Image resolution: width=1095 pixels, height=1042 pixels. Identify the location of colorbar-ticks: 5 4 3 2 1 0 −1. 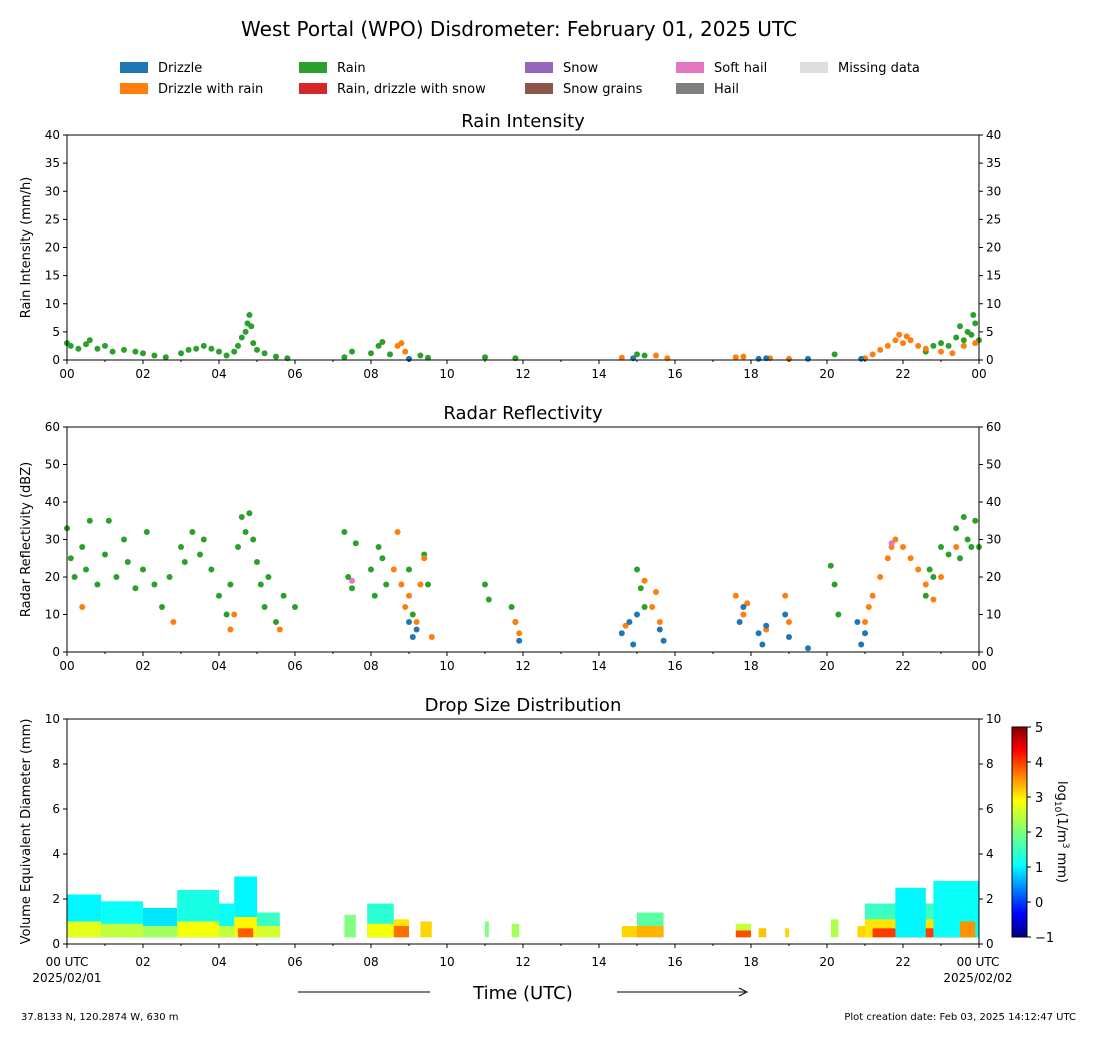
(1040, 833).